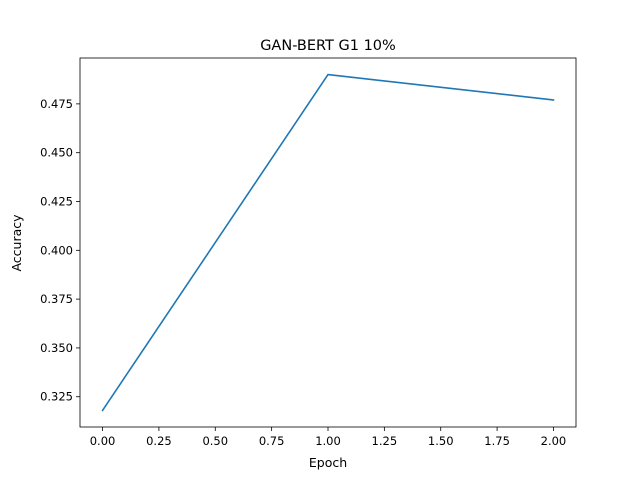 This screenshot has width=640, height=480. What do you see at coordinates (56, 250) in the screenshot?
I see `y-tick-label: 0.400` at bounding box center [56, 250].